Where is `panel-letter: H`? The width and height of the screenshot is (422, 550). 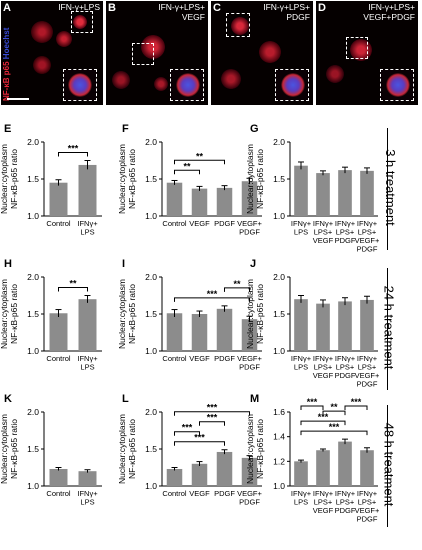 panel-letter: H is located at coordinates (8, 264).